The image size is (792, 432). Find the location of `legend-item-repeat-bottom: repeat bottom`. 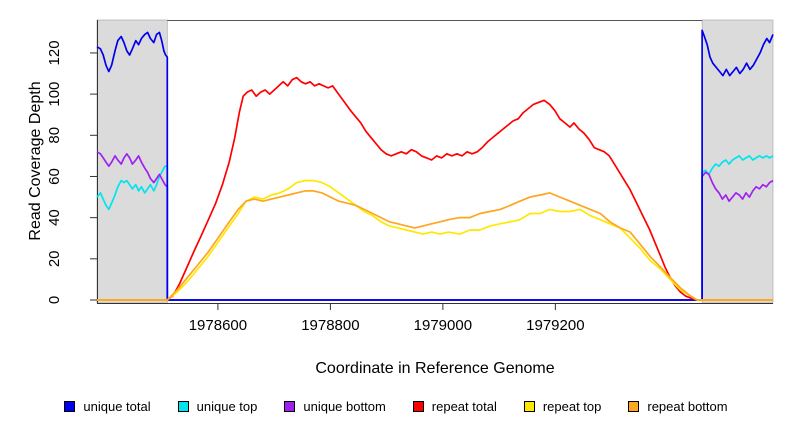

legend-item-repeat-bottom: repeat bottom is located at coordinates (678, 406).